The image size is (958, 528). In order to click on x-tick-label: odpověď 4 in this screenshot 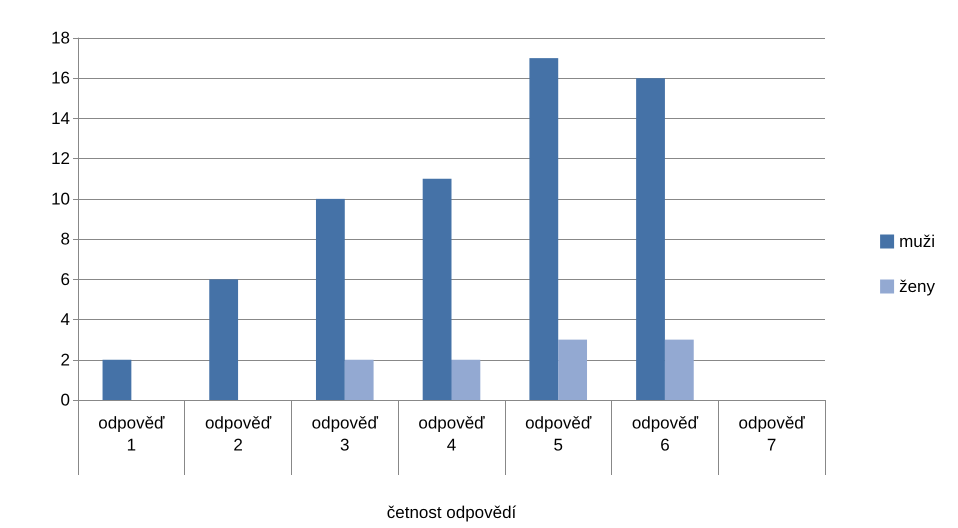, I will do `click(452, 434)`.